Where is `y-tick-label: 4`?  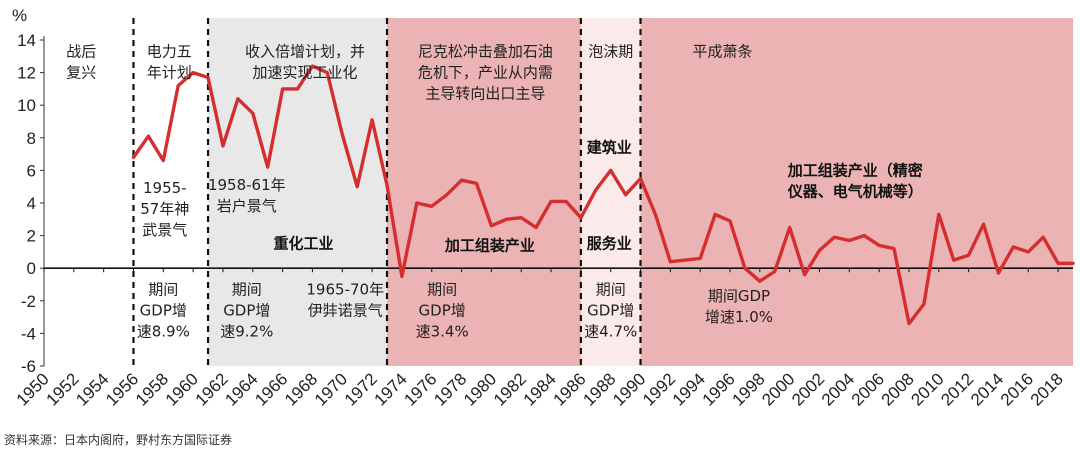
y-tick-label: 4 is located at coordinates (31, 203).